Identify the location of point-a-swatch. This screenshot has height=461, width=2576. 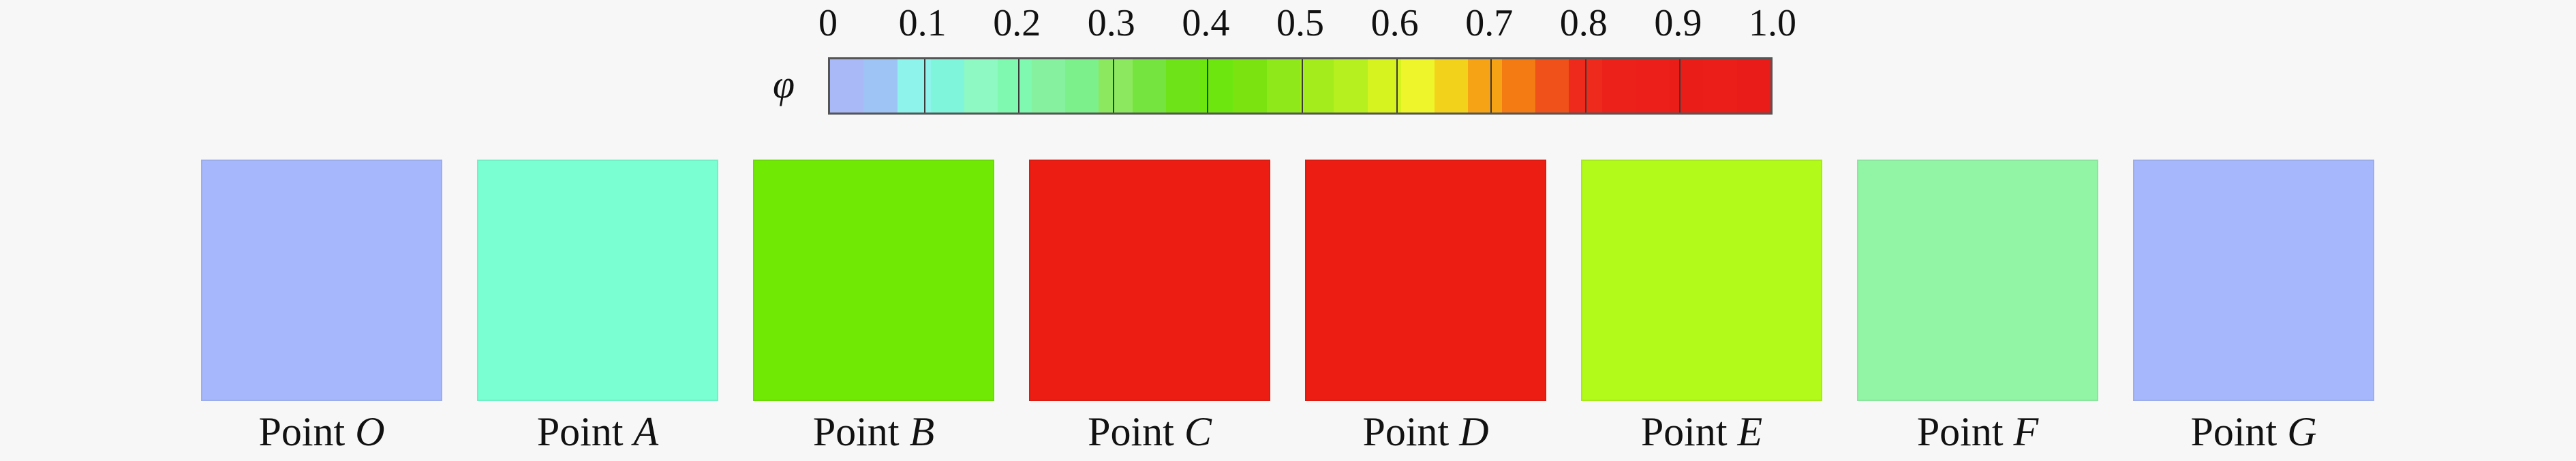
(597, 280).